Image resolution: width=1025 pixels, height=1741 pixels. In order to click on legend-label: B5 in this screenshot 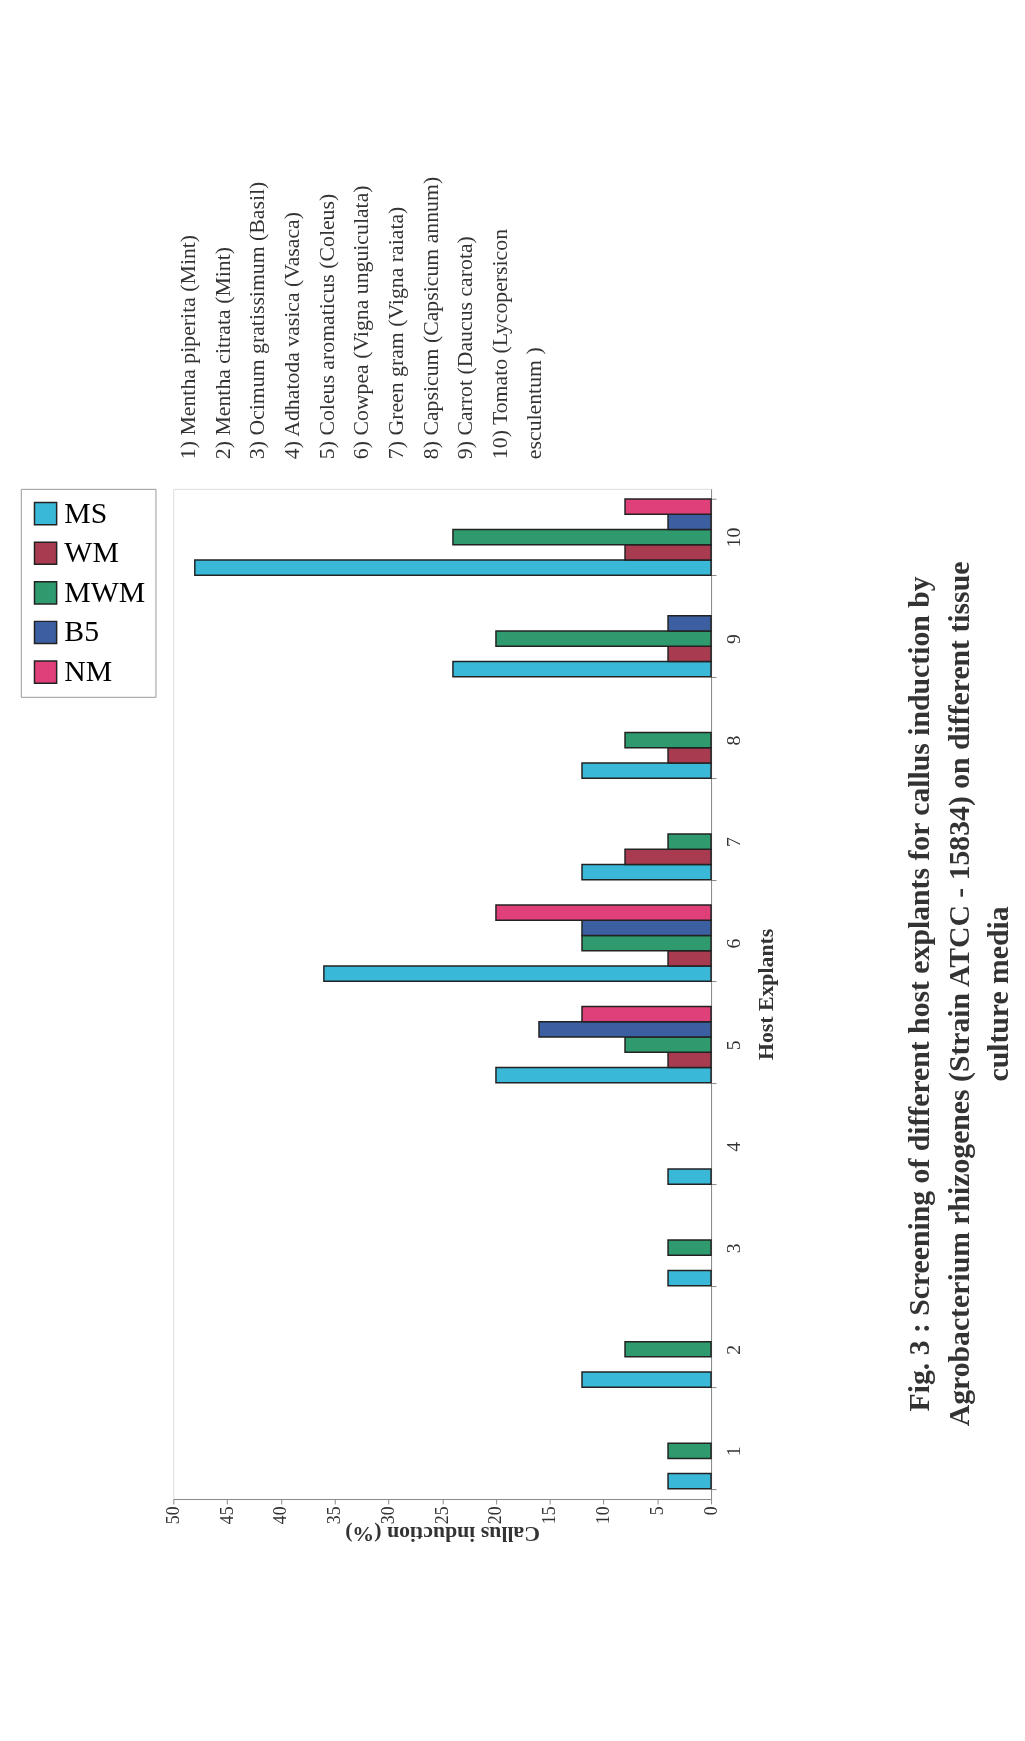, I will do `click(82, 631)`.